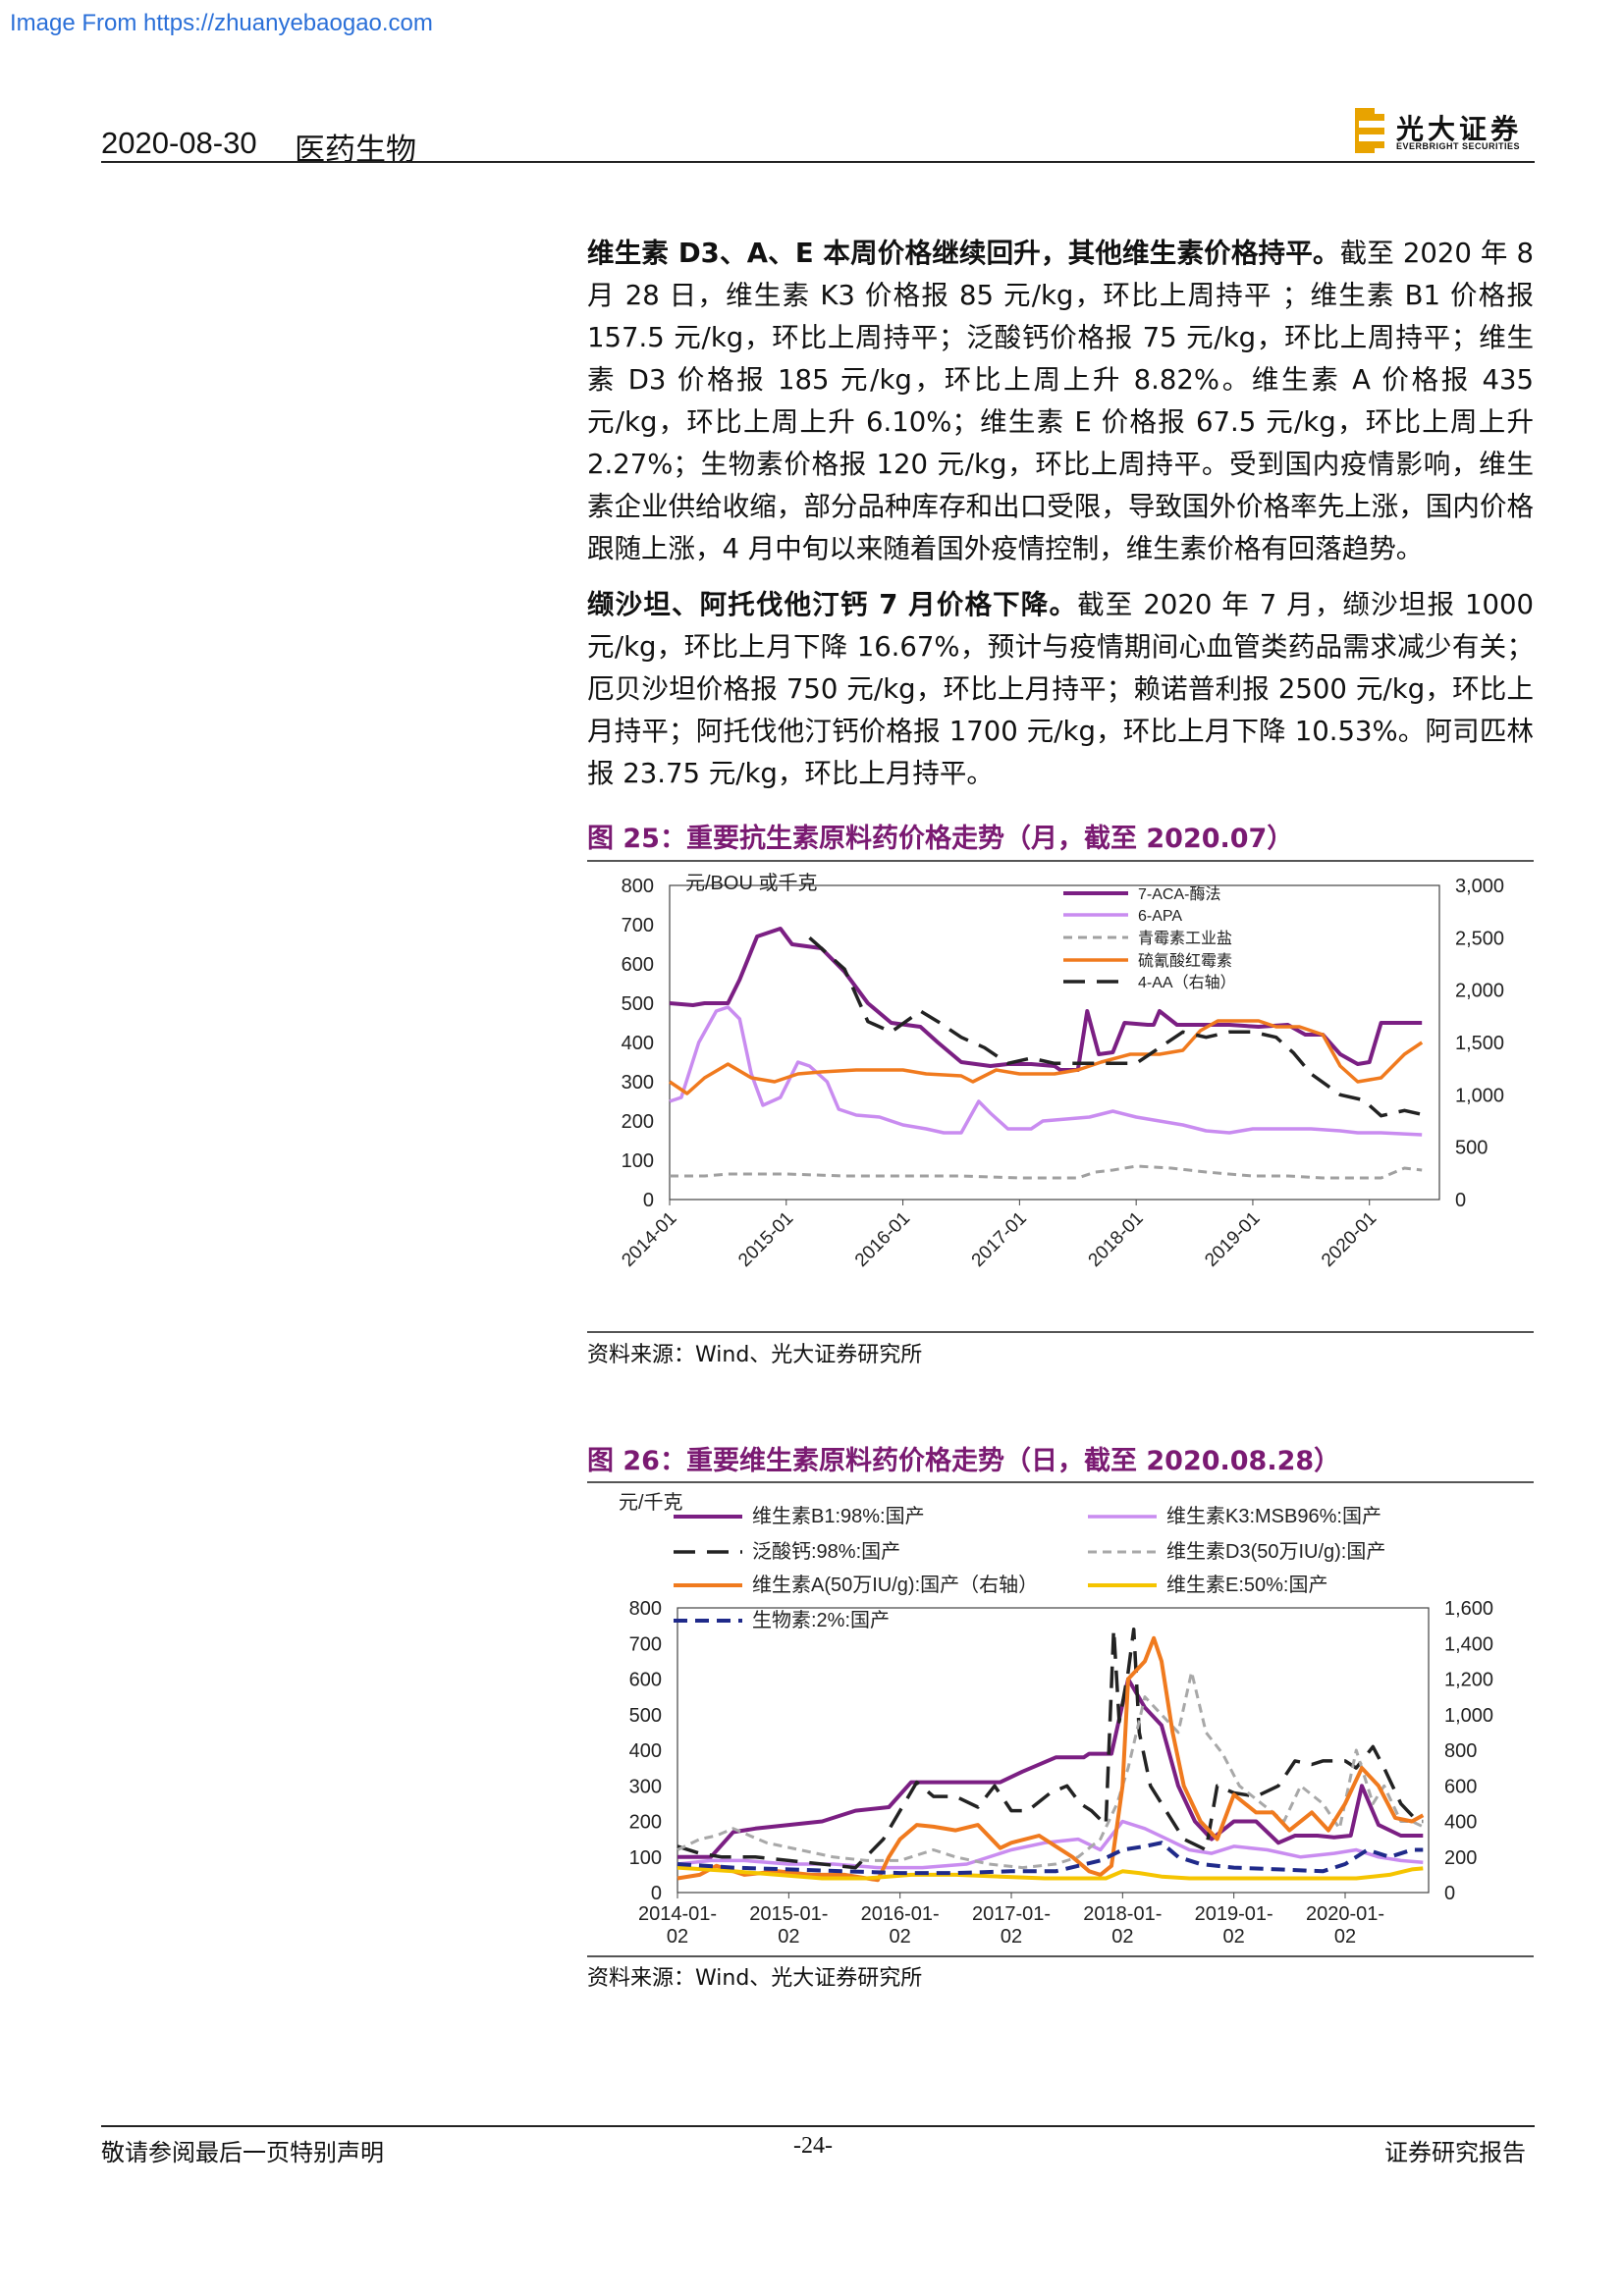  Describe the element at coordinates (1234, 1925) in the screenshot. I see `c2-x-tick-label: 2019-01-02` at that location.